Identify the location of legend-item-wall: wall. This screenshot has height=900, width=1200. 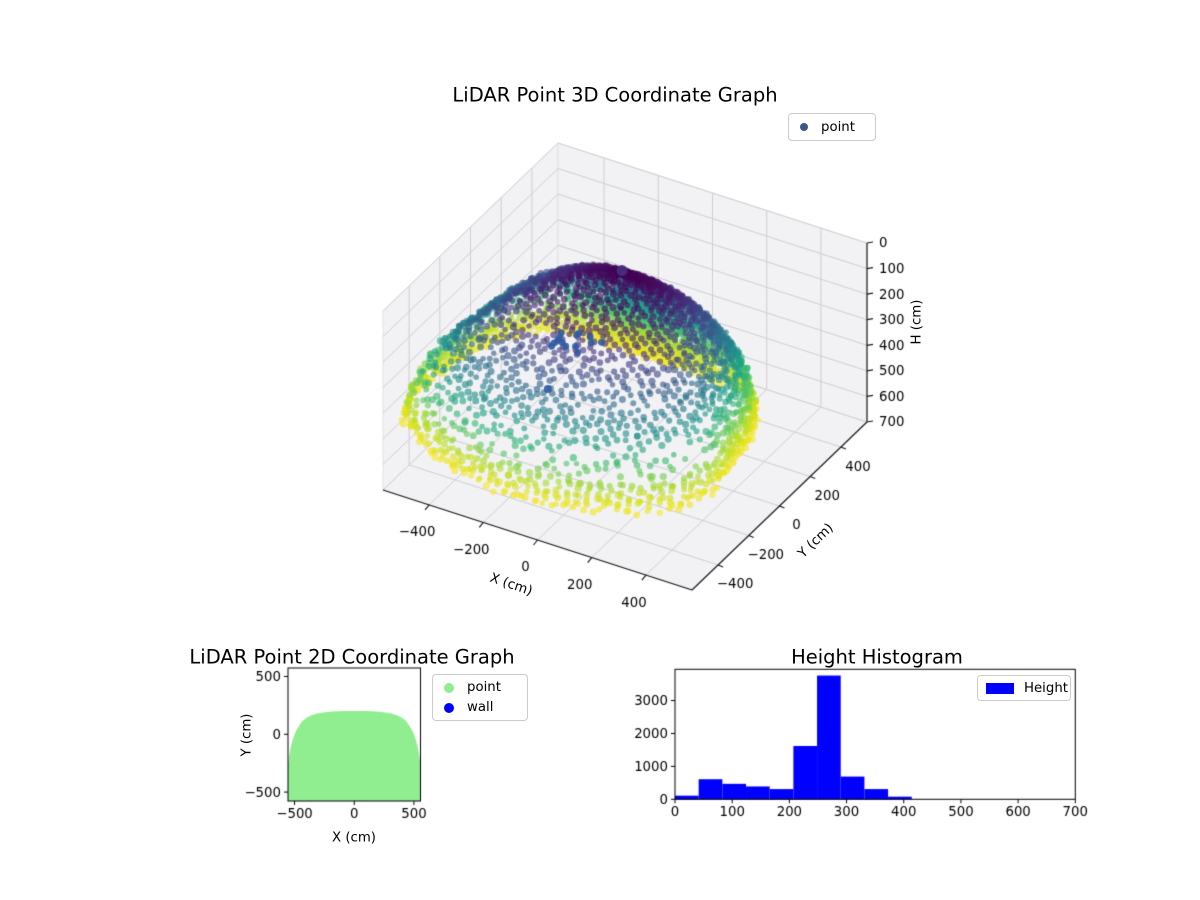
(480, 707).